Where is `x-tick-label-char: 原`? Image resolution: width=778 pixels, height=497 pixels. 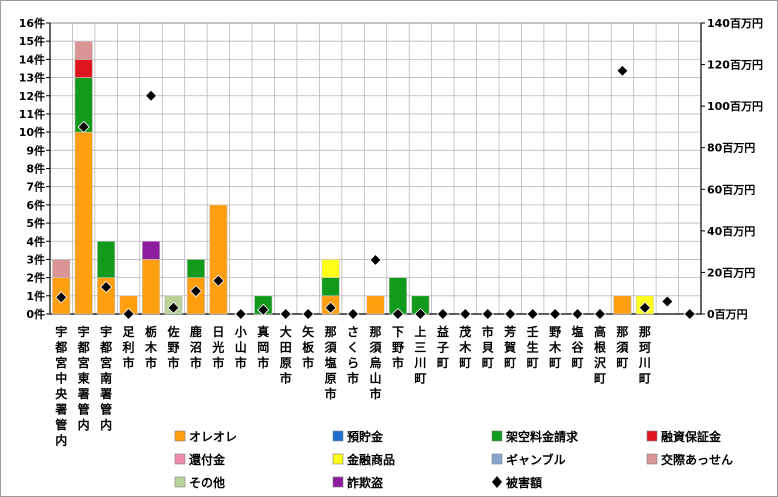
x-tick-label-char: 原 is located at coordinates (331, 379).